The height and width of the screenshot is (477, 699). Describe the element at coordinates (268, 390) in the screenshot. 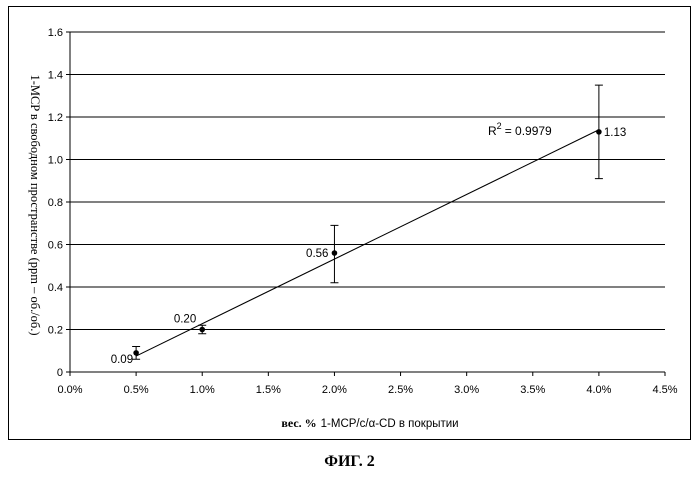

I see `x-tick-label: 1.5%` at that location.